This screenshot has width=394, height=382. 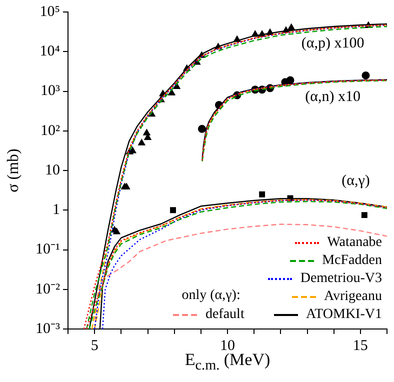 I want to click on y-tick-label: 10³, so click(x=50, y=91).